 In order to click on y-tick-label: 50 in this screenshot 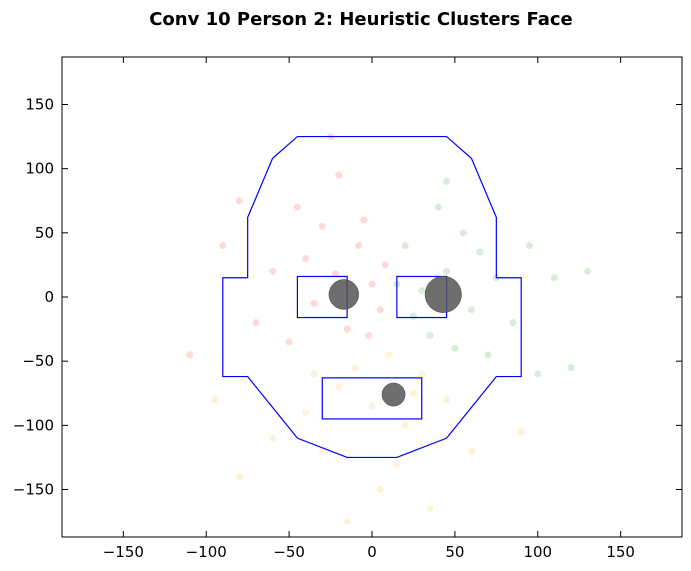, I will do `click(44, 233)`.